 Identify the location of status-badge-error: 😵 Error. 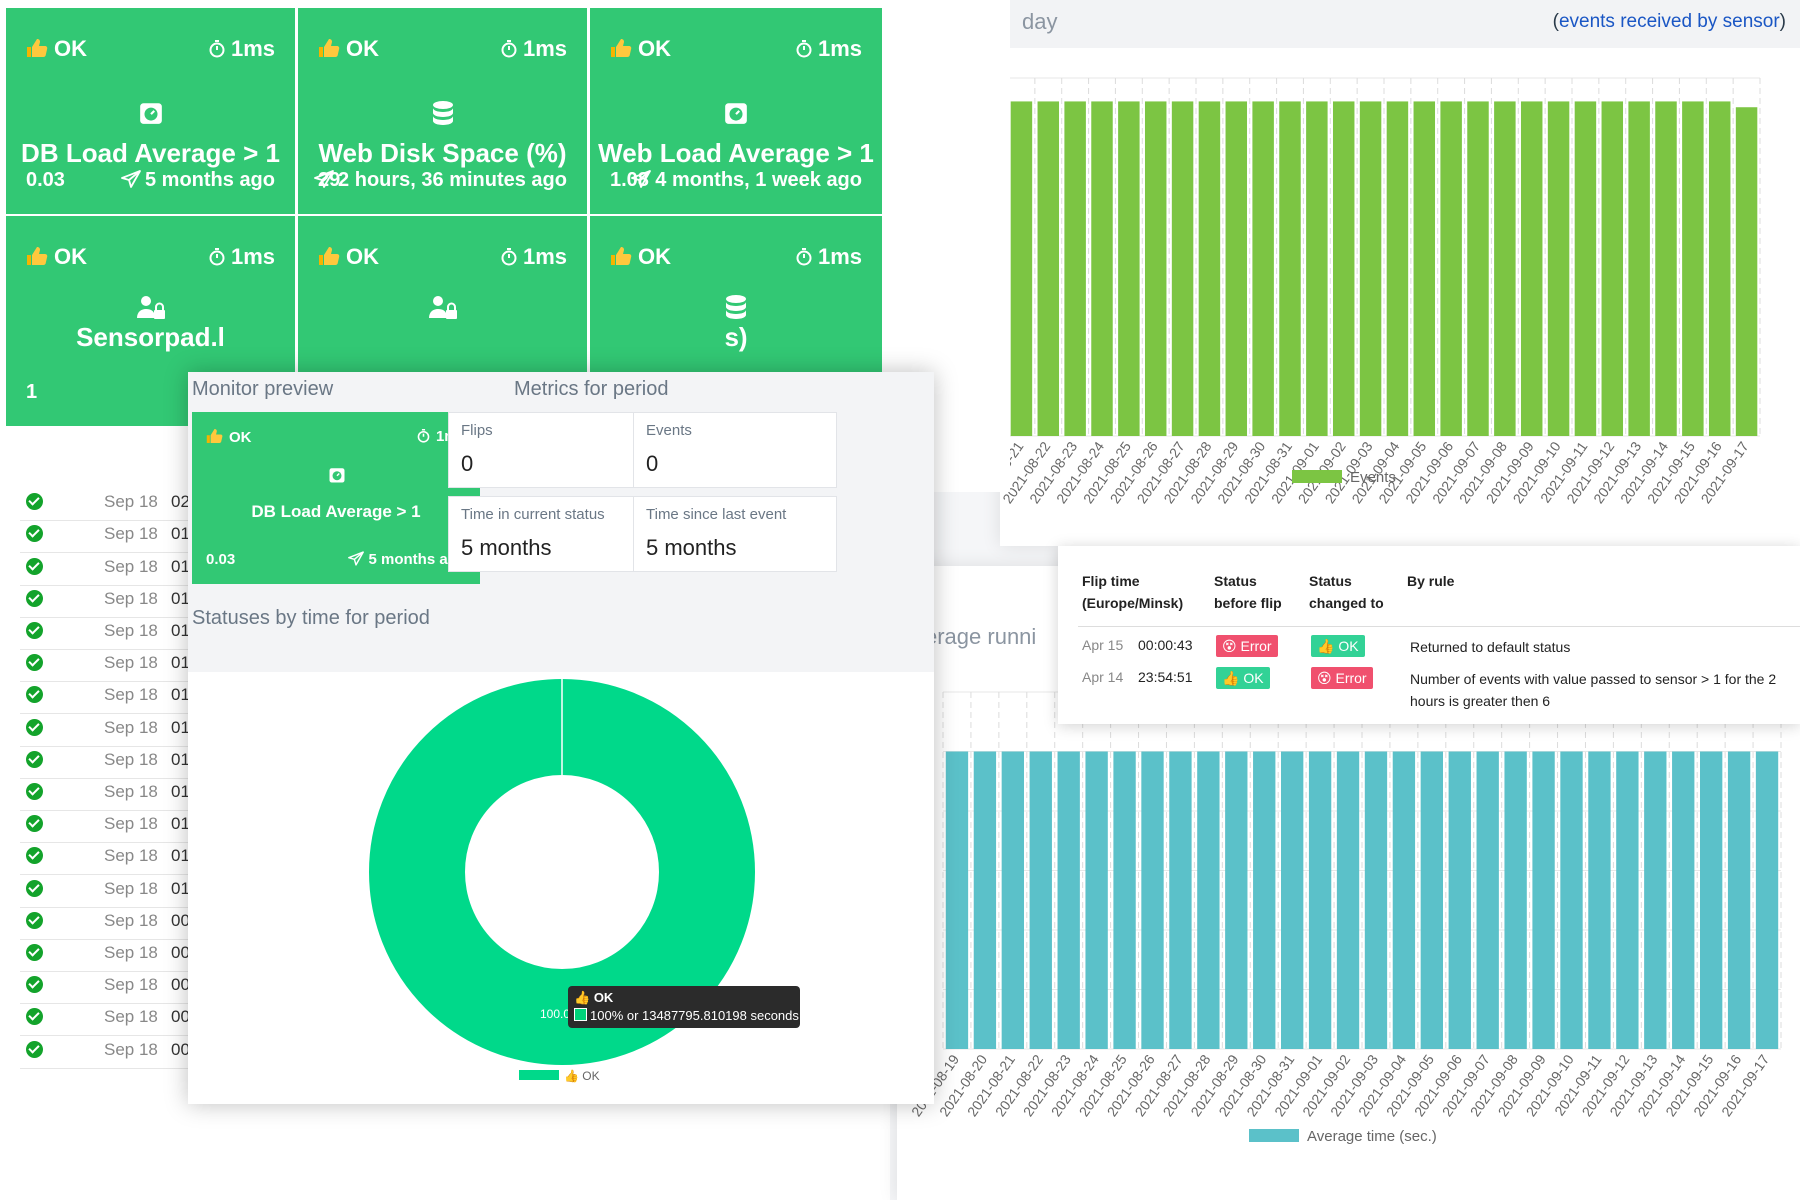
(1342, 678).